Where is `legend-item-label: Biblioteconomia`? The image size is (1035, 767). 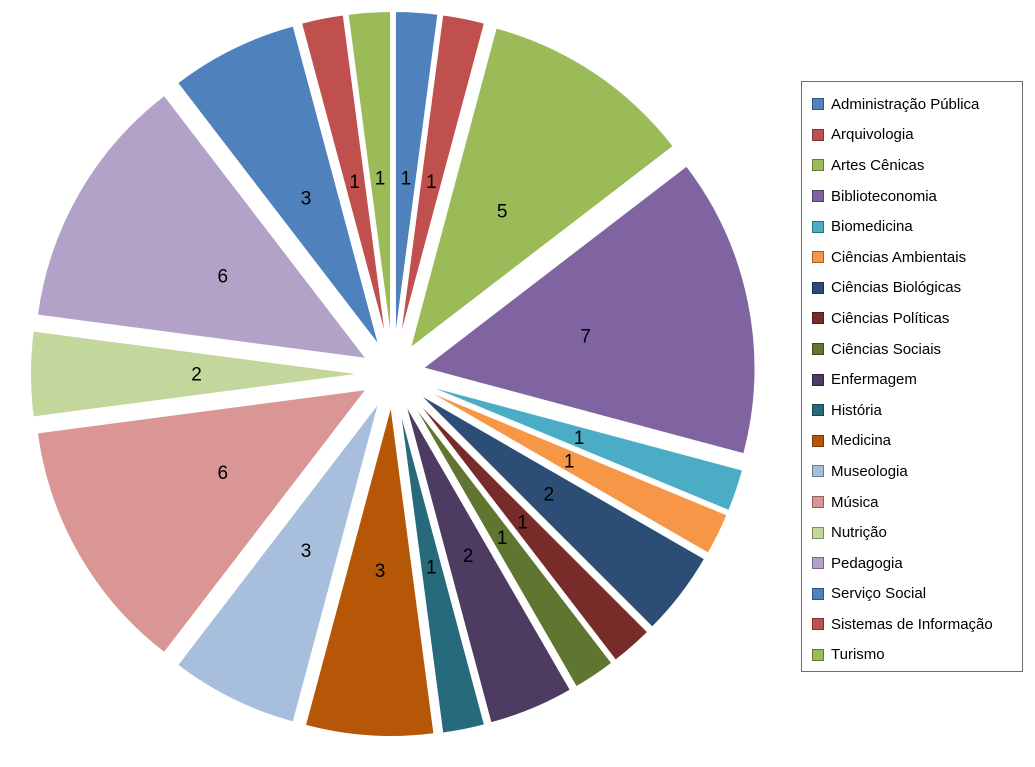
legend-item-label: Biblioteconomia is located at coordinates (884, 196).